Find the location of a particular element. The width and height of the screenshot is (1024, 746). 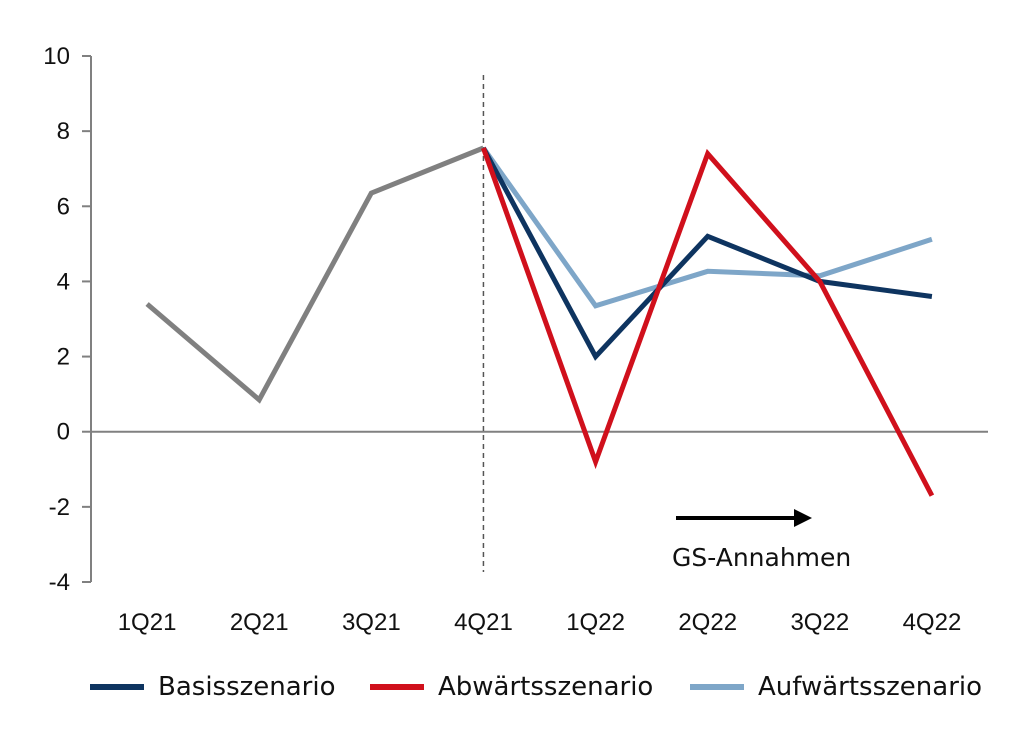

legend-item-abwaertsszenario: Abwärtsszenario is located at coordinates (511, 687).